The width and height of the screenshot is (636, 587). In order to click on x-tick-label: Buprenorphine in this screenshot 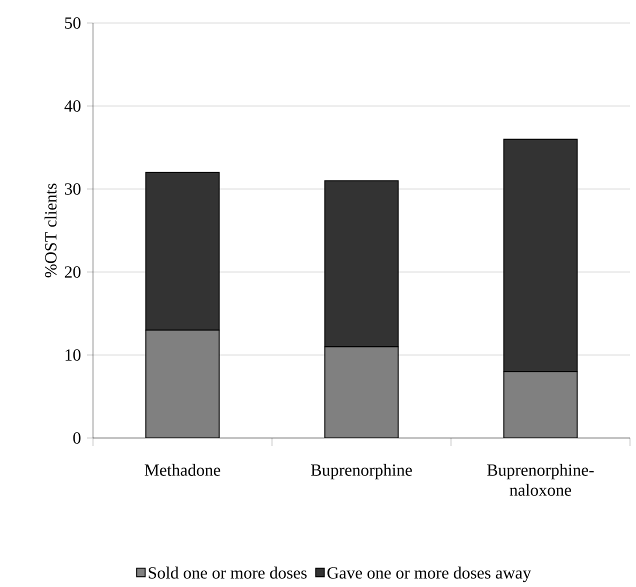, I will do `click(361, 472)`.